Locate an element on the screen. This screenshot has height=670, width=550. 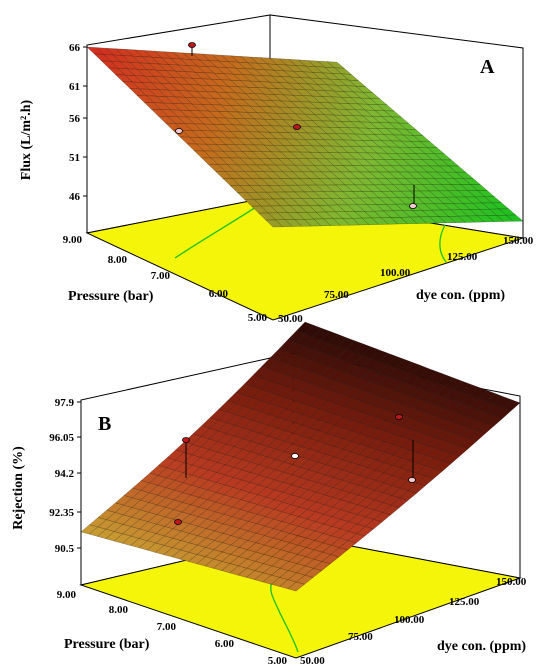
panel-b-pressure-tick-label: 8.00 is located at coordinates (119, 610).